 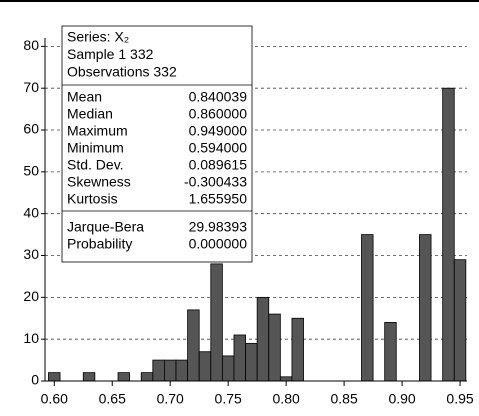 What do you see at coordinates (105, 227) in the screenshot?
I see `stats-label: Jarque-Bera` at bounding box center [105, 227].